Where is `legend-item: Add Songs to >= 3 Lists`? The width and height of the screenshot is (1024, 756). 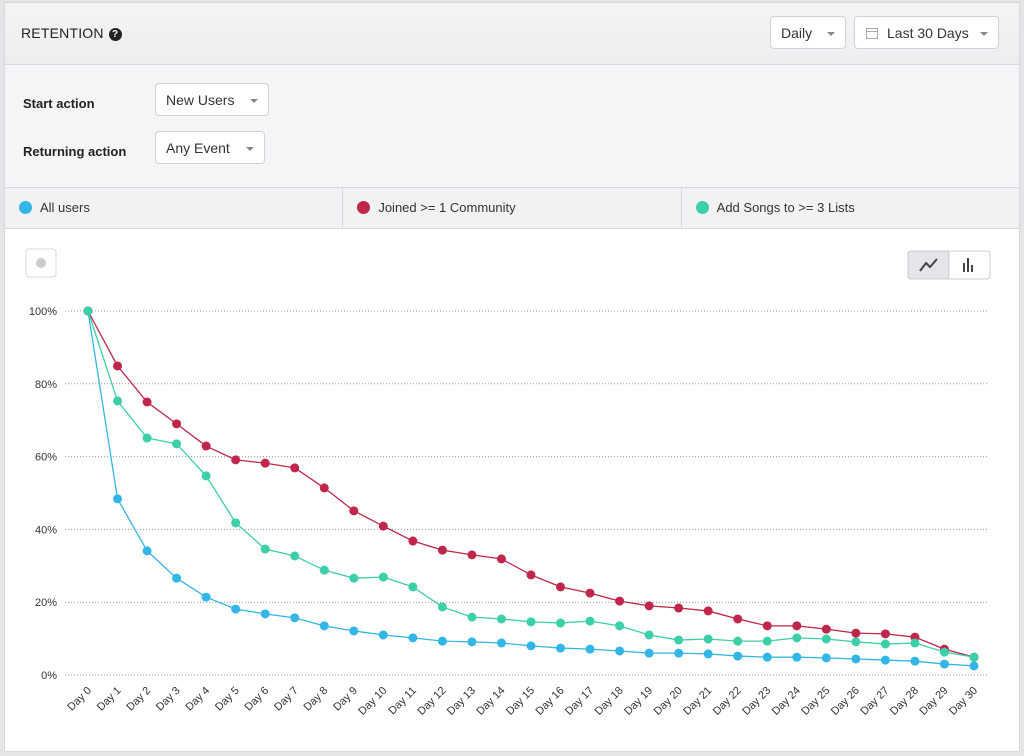
legend-item: Add Songs to >= 3 Lists is located at coordinates (850, 208).